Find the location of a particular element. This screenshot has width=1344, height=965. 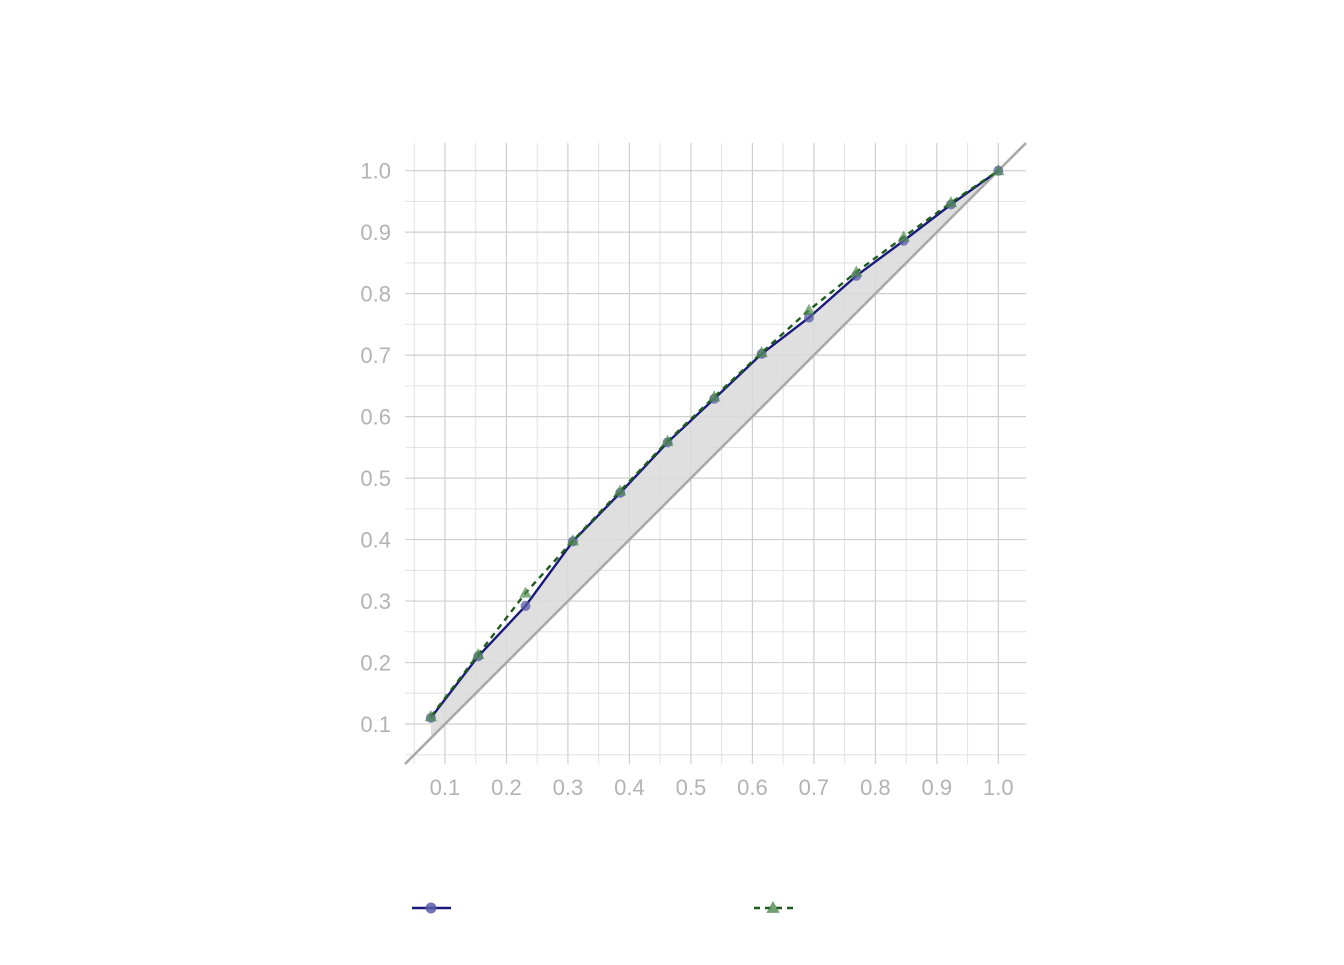

y-tick-label: 1.0 is located at coordinates (375, 171).